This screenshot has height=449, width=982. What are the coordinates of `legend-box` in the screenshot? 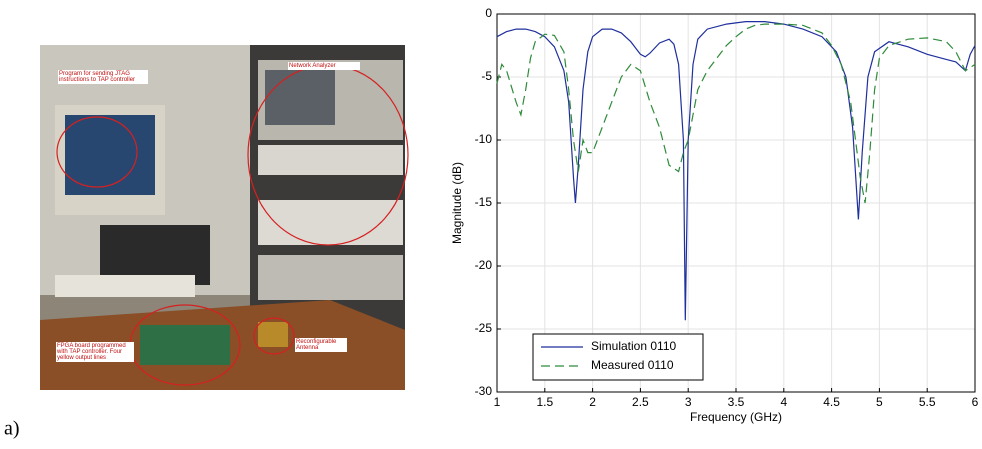 It's located at (618, 357).